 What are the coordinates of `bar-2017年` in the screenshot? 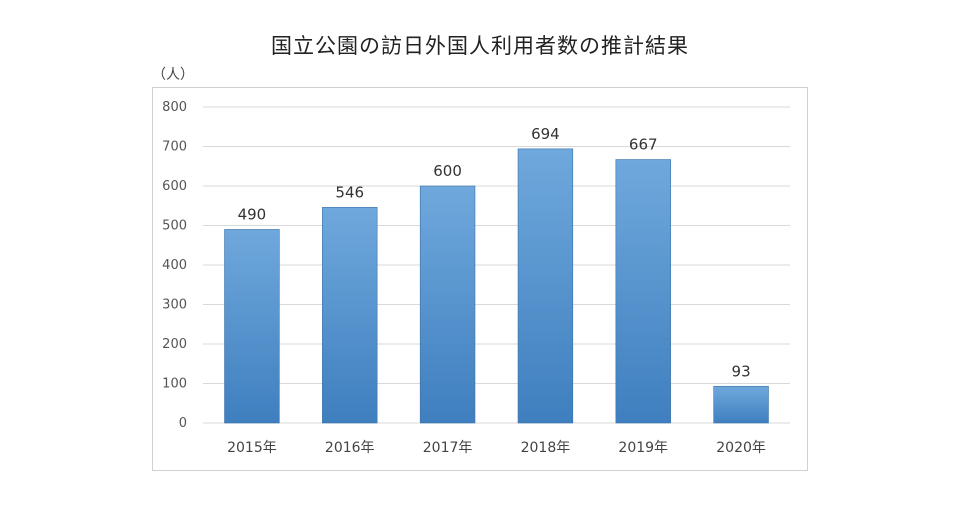 It's located at (447, 304).